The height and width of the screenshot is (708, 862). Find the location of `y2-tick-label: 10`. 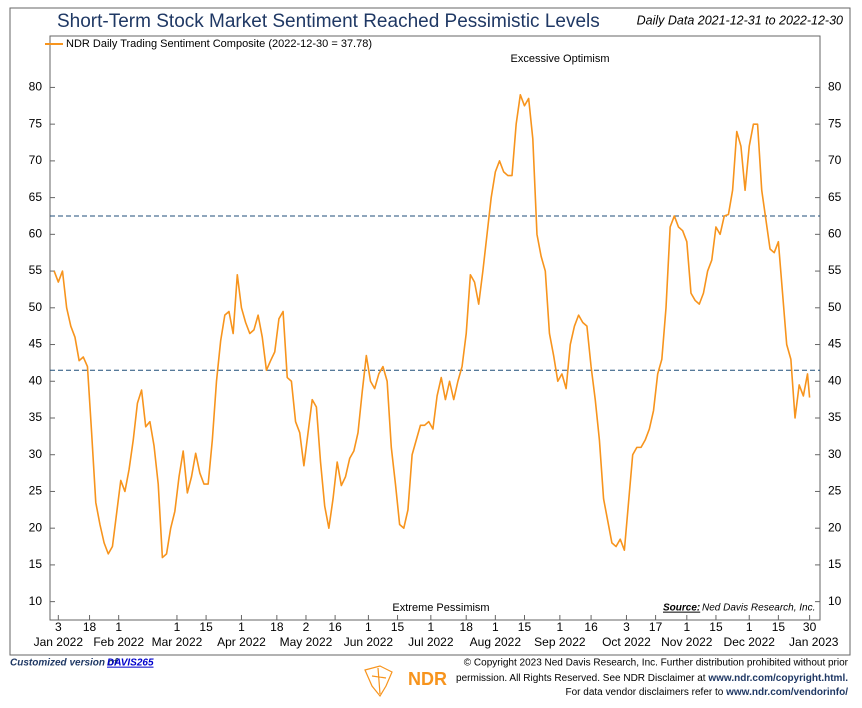

y2-tick-label: 10 is located at coordinates (835, 601).